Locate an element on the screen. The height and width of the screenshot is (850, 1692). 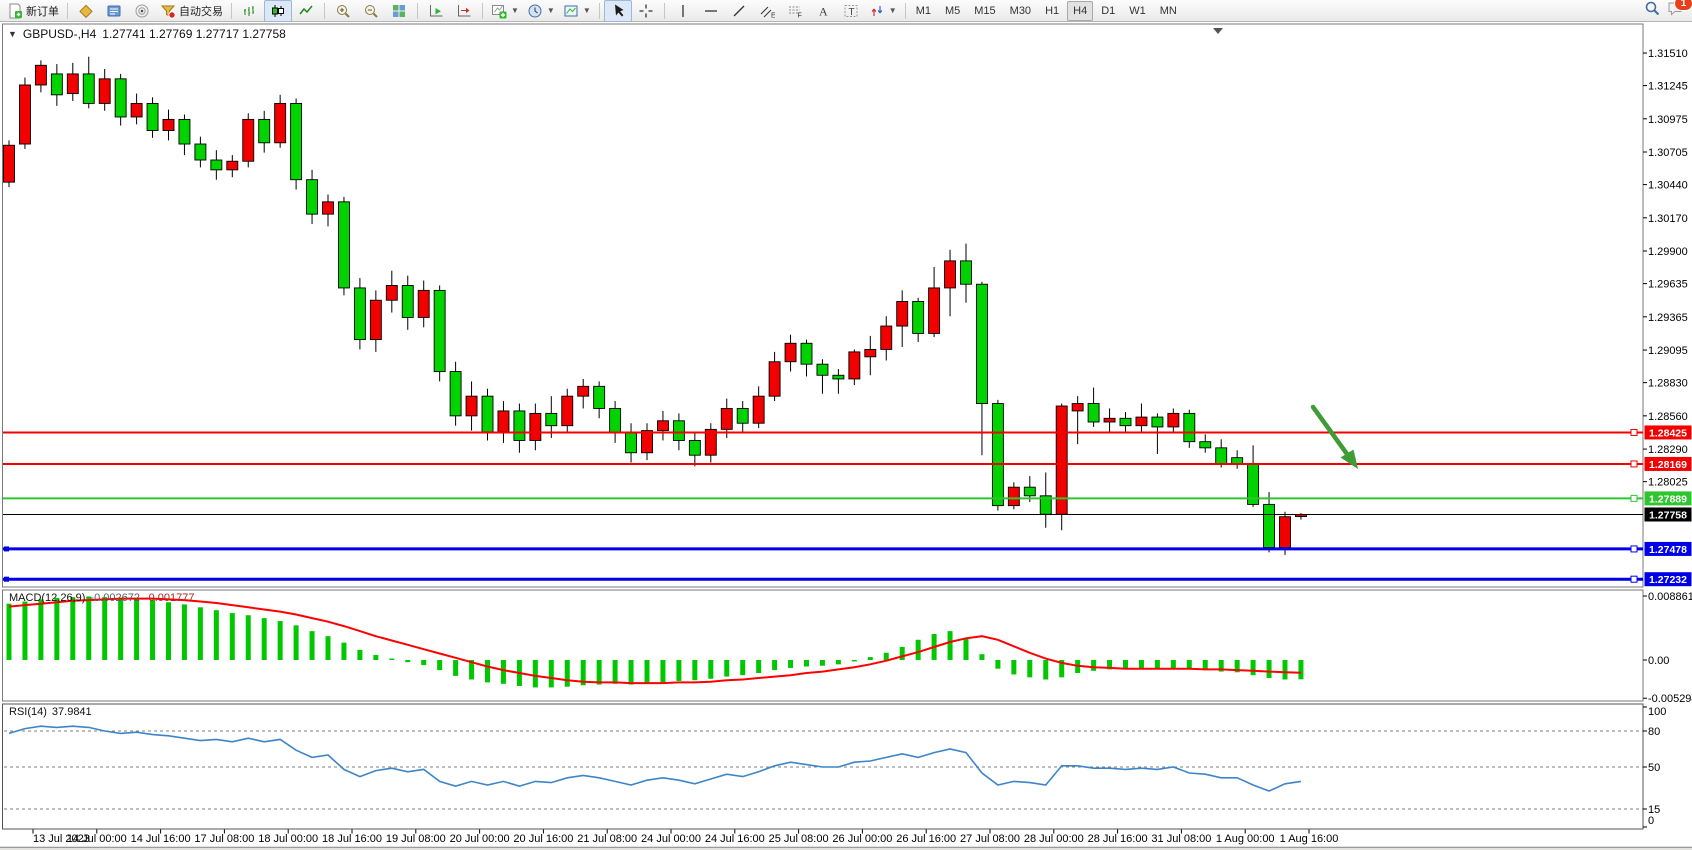
svg-text: 1.30170 is located at coordinates (1668, 219).